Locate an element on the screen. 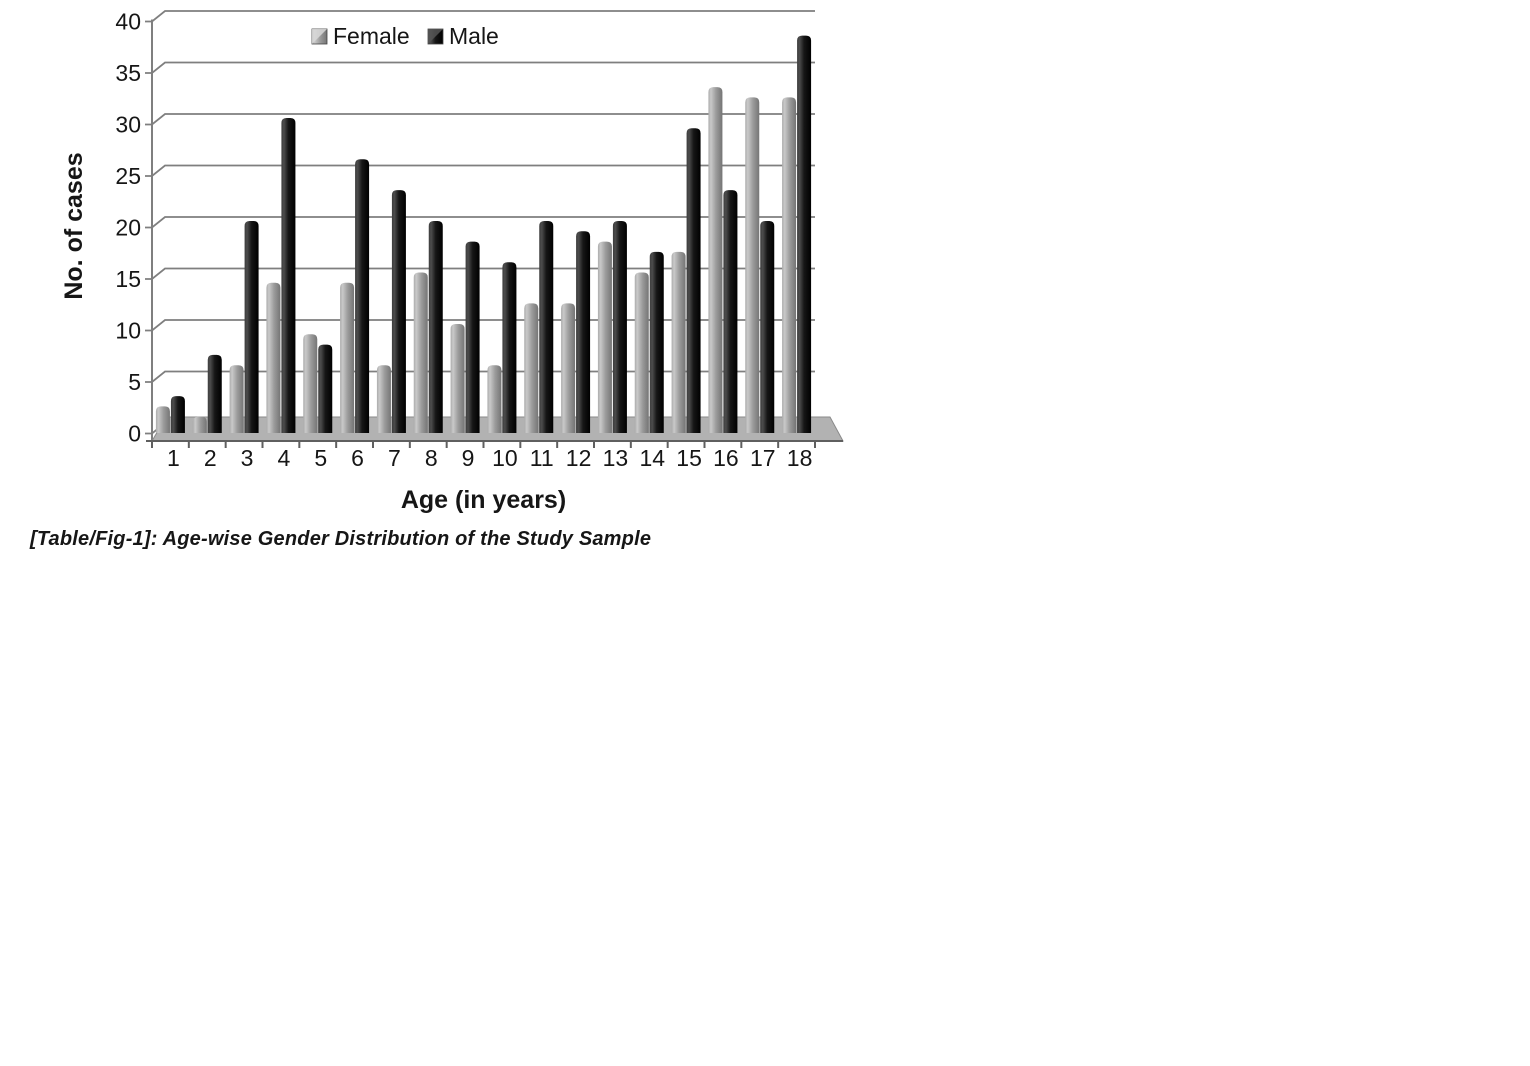 This screenshot has width=1530, height=1066. x-tick-label-7: 7 is located at coordinates (394, 458).